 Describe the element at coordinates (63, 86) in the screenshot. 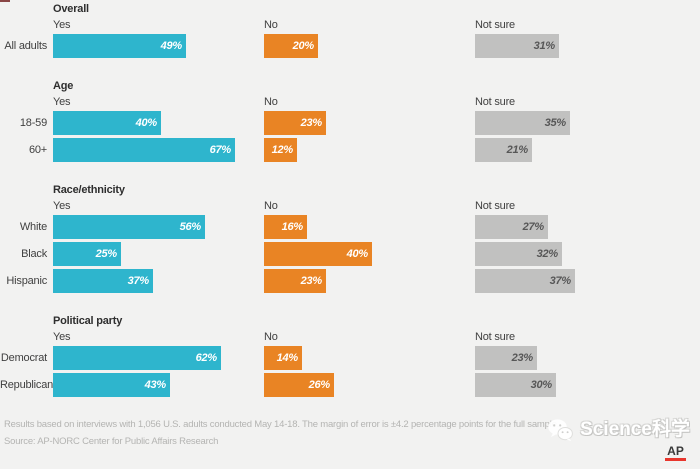

I see `section-title: Age` at that location.